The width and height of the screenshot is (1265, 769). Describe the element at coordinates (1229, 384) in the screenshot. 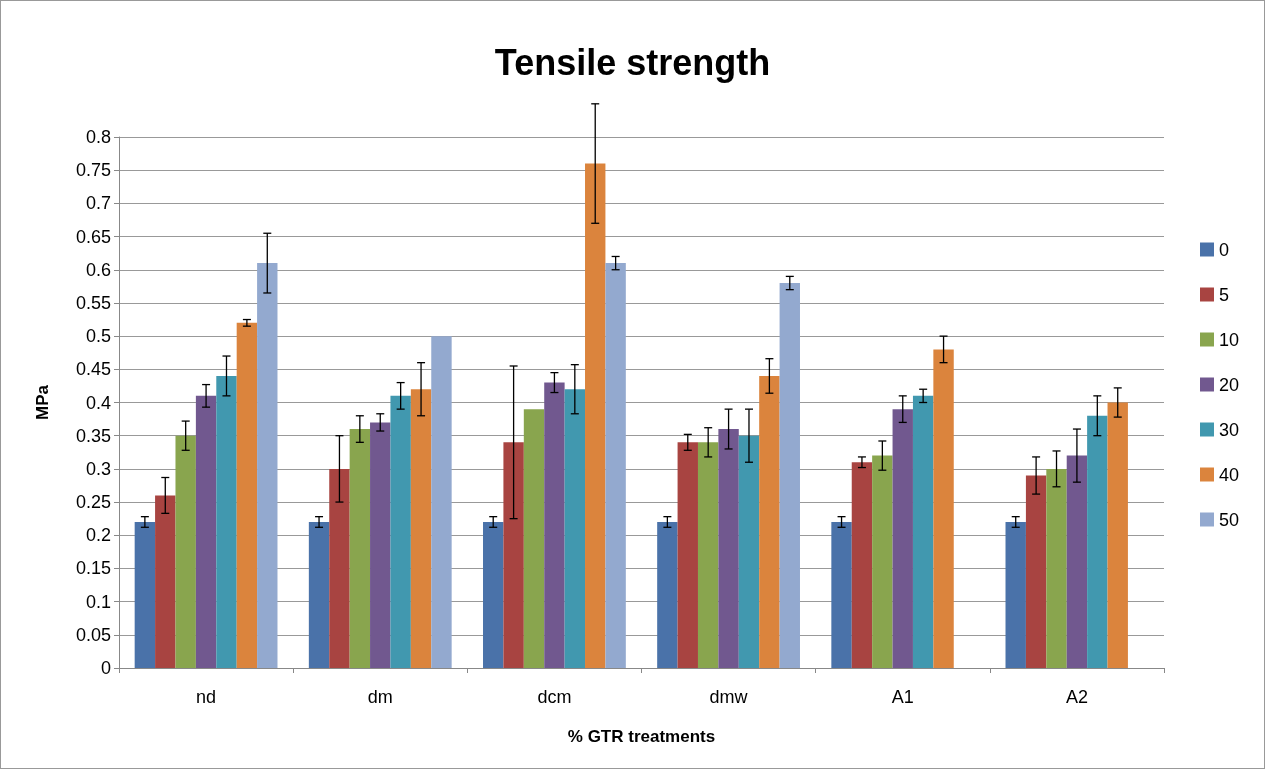

I see `legend-label: 20` at that location.